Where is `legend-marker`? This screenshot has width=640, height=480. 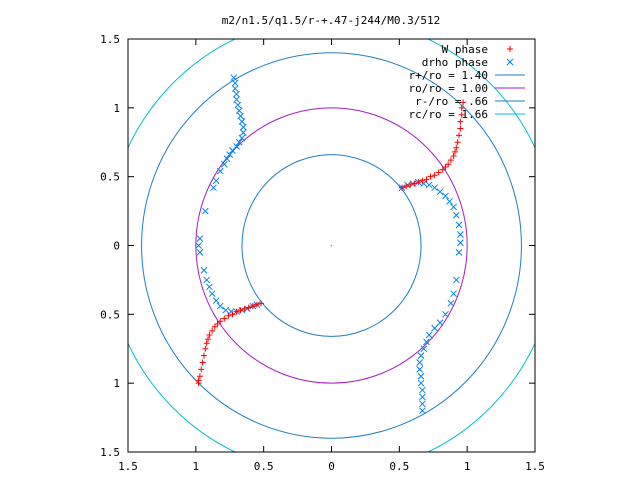 legend-marker is located at coordinates (510, 49).